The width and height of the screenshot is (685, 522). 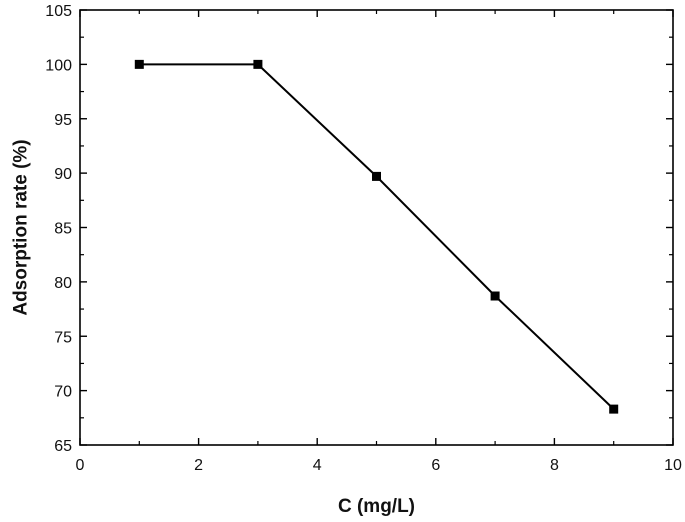 I want to click on x-tick-label: 6, so click(x=435, y=465).